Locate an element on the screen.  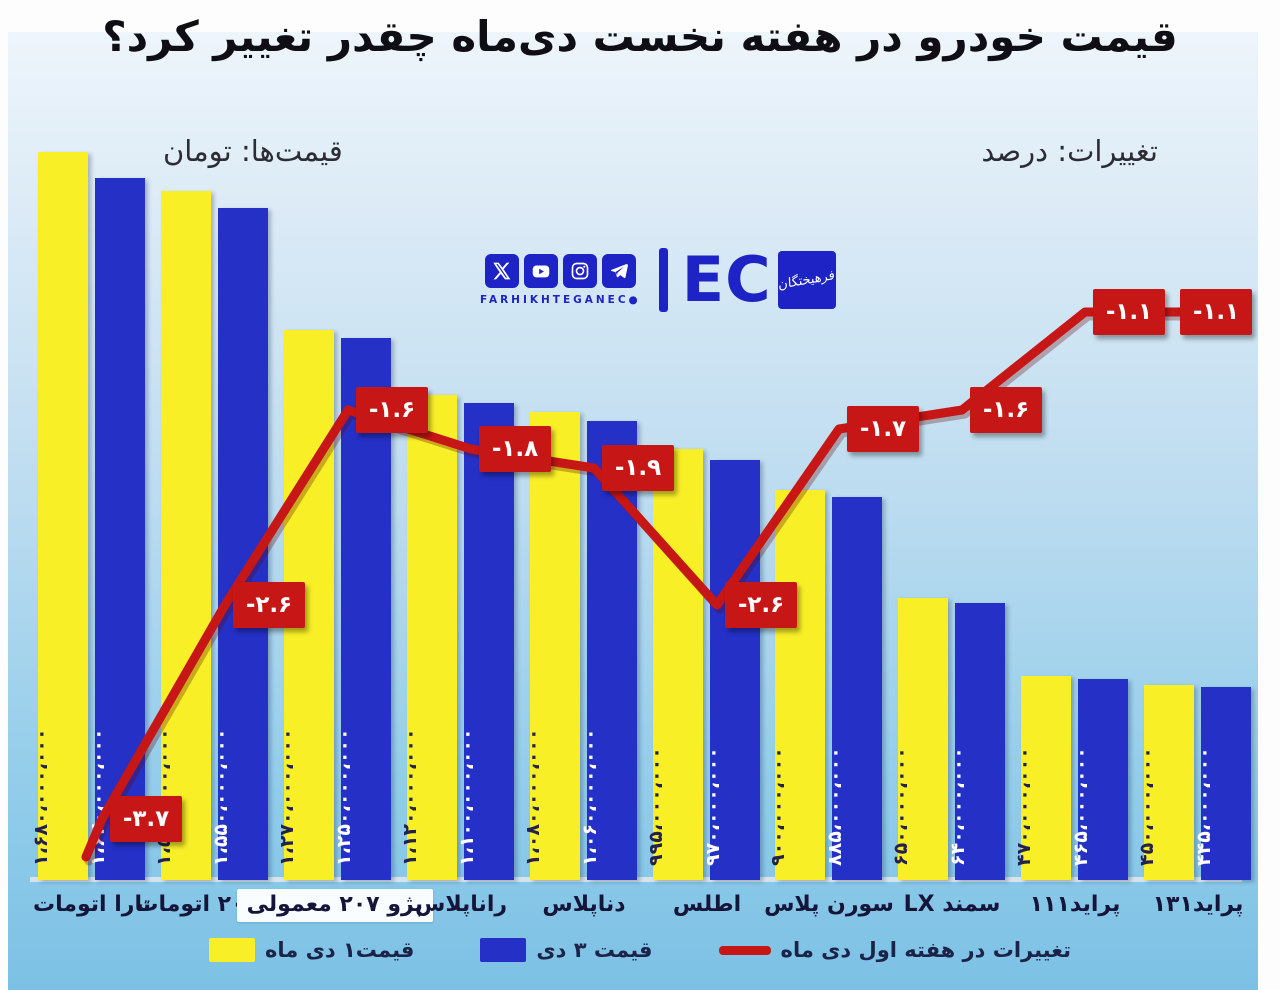
legend-swatch-price-dey1 is located at coordinates (232, 950).